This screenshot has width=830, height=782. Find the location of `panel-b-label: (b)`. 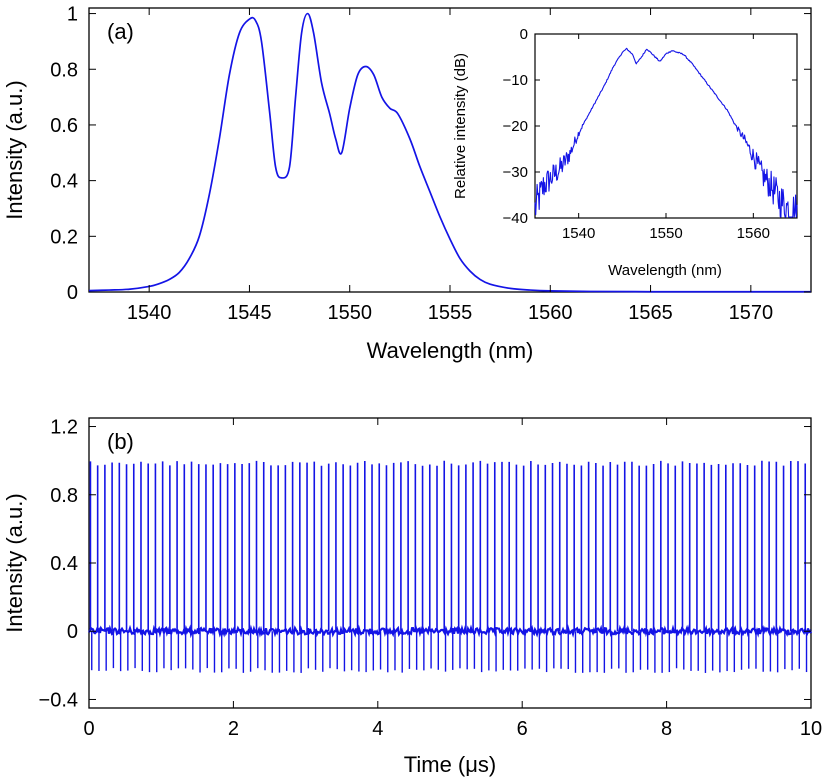

panel-b-label: (b) is located at coordinates (120, 441).